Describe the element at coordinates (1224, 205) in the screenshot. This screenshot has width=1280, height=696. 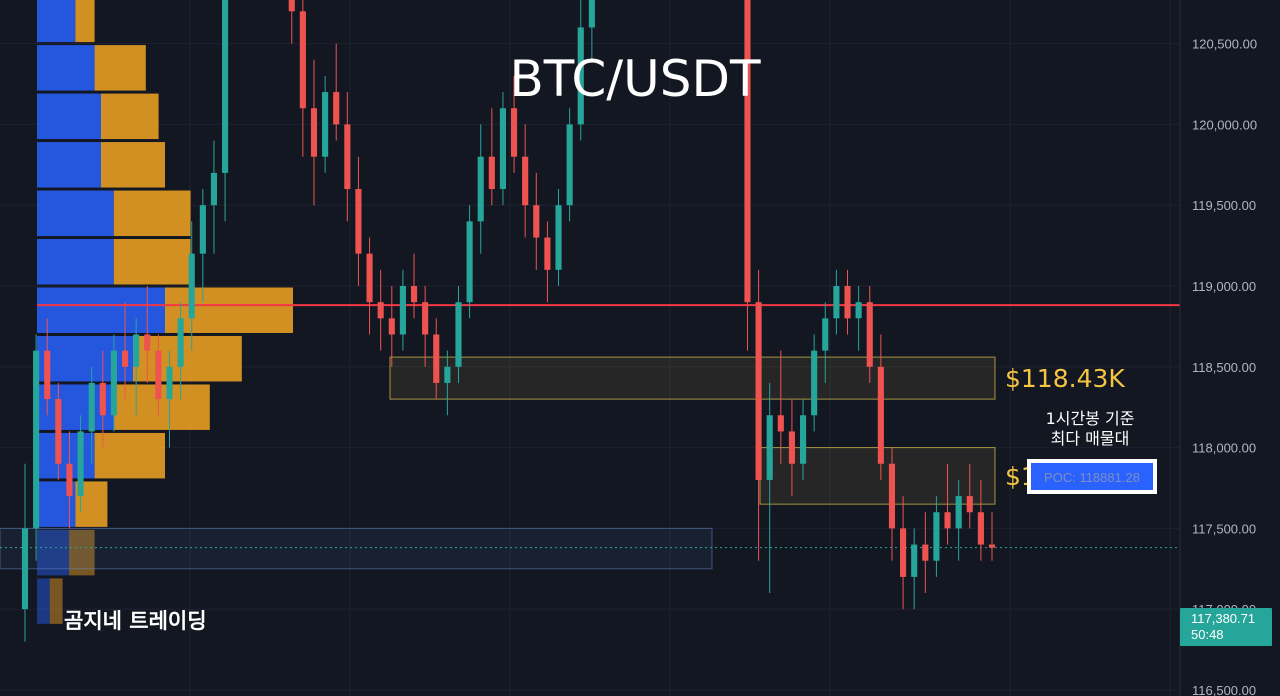
I see `y-tick-label: 119,500.00` at that location.